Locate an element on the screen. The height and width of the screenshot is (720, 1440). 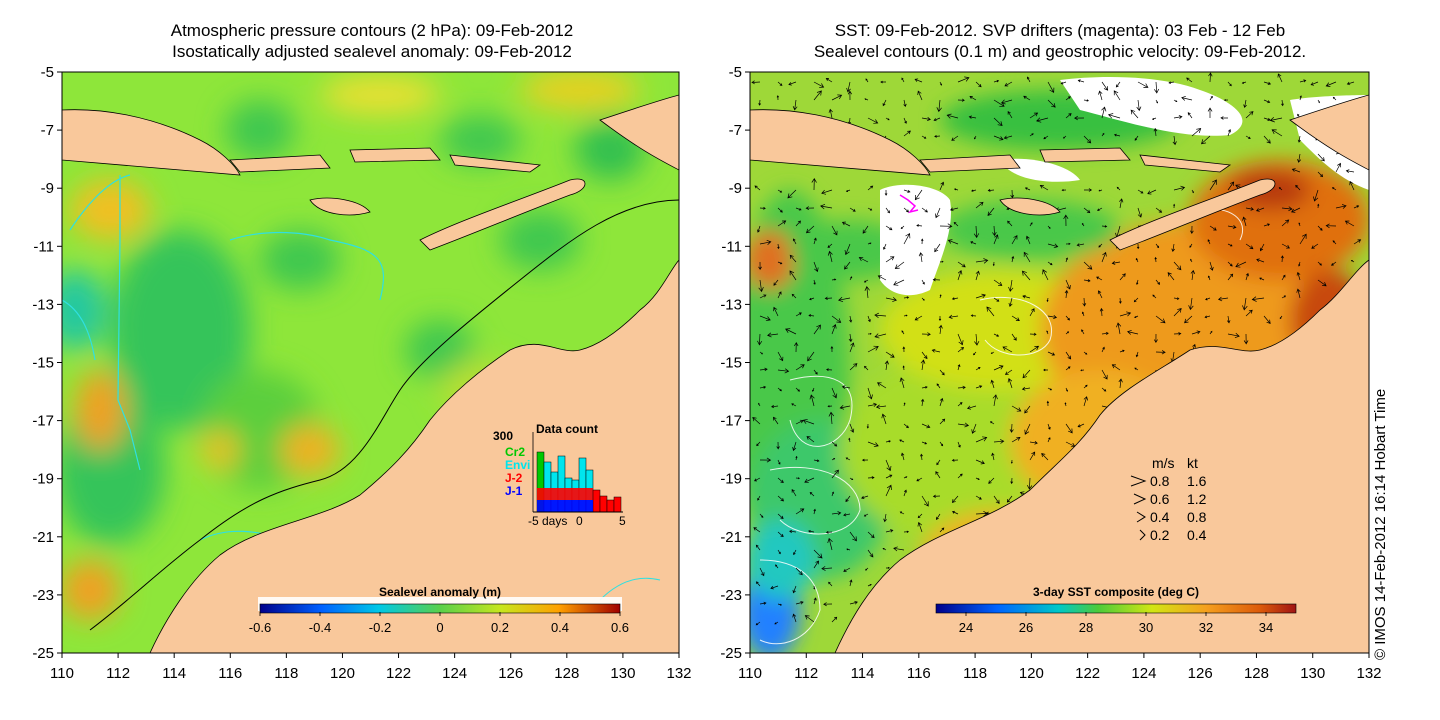
vel-legend-ms: 0.8 is located at coordinates (1160, 481).